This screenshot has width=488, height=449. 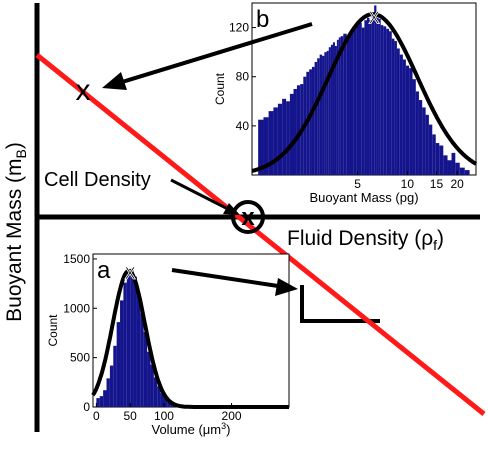 What do you see at coordinates (408, 184) in the screenshot?
I see `x-tick-label: 10` at bounding box center [408, 184].